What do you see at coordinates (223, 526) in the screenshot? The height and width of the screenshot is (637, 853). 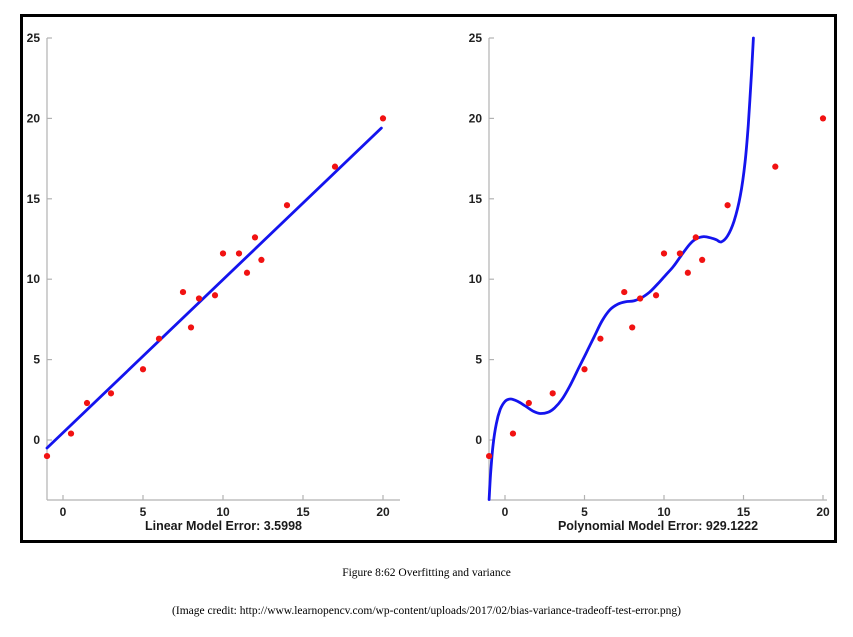 I see `plot-title: Linear Model Error: 3.5998` at bounding box center [223, 526].